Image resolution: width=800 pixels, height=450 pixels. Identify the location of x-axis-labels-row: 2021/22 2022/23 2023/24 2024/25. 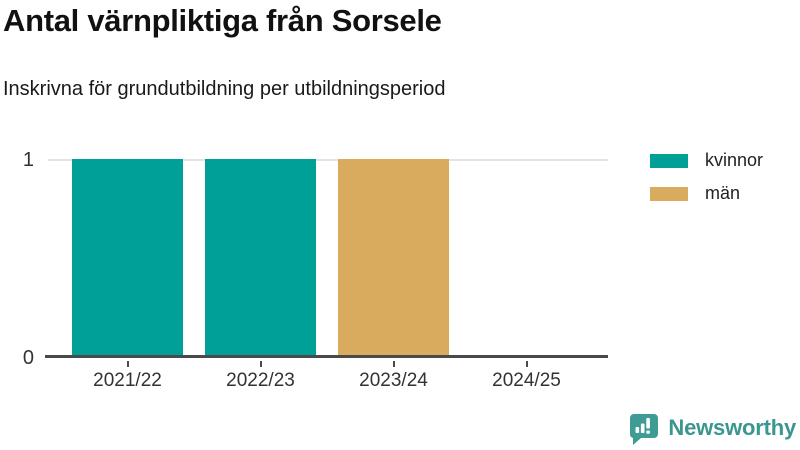
(327, 376).